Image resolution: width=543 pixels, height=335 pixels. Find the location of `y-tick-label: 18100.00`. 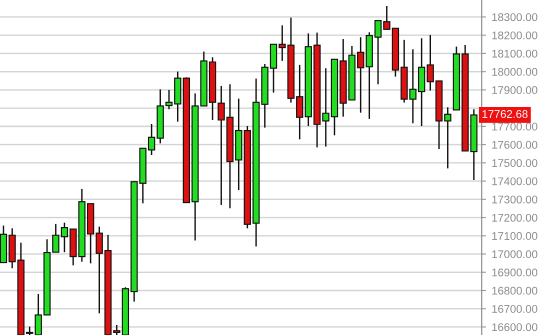

y-tick-label: 18100.00 is located at coordinates (515, 54).